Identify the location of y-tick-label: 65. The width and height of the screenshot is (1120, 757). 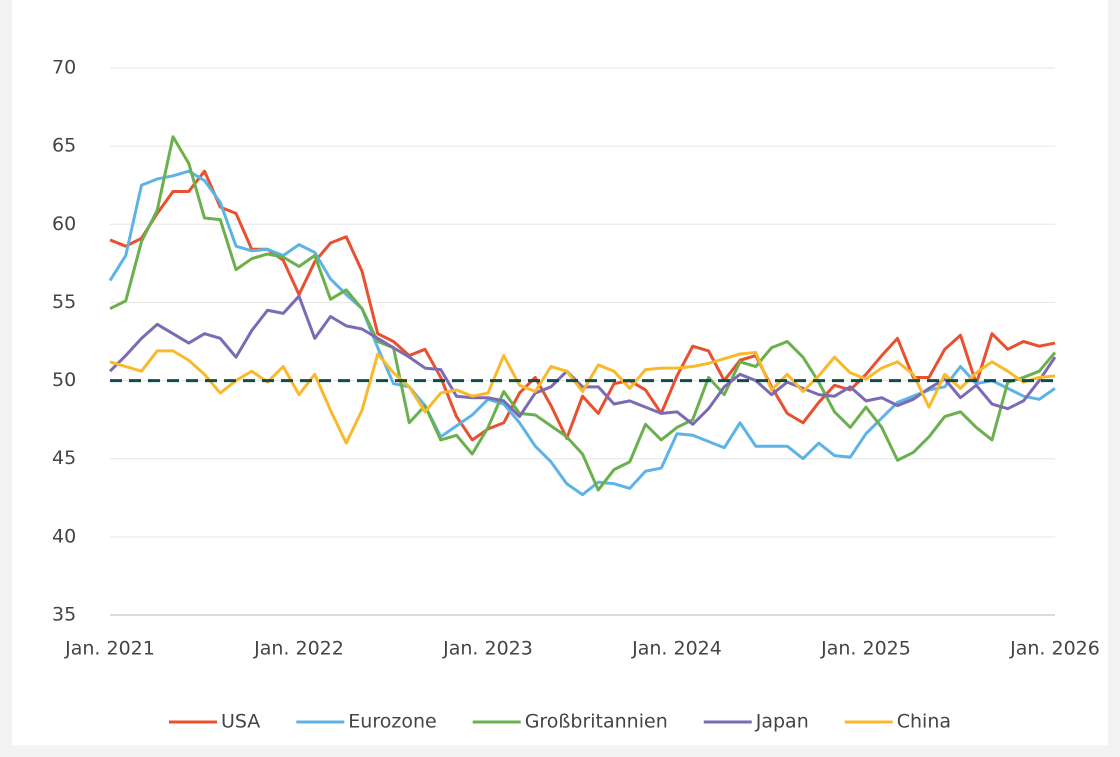
(64, 146).